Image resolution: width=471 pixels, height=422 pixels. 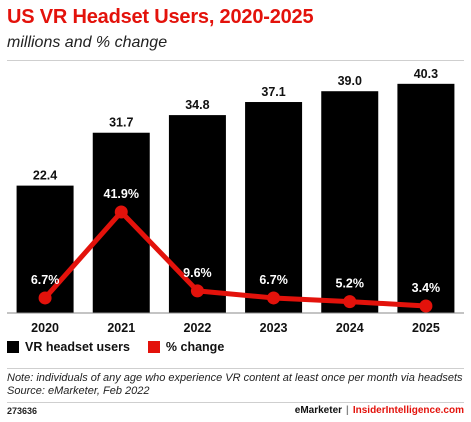 I want to click on legend-swatch-bars, so click(x=13, y=347).